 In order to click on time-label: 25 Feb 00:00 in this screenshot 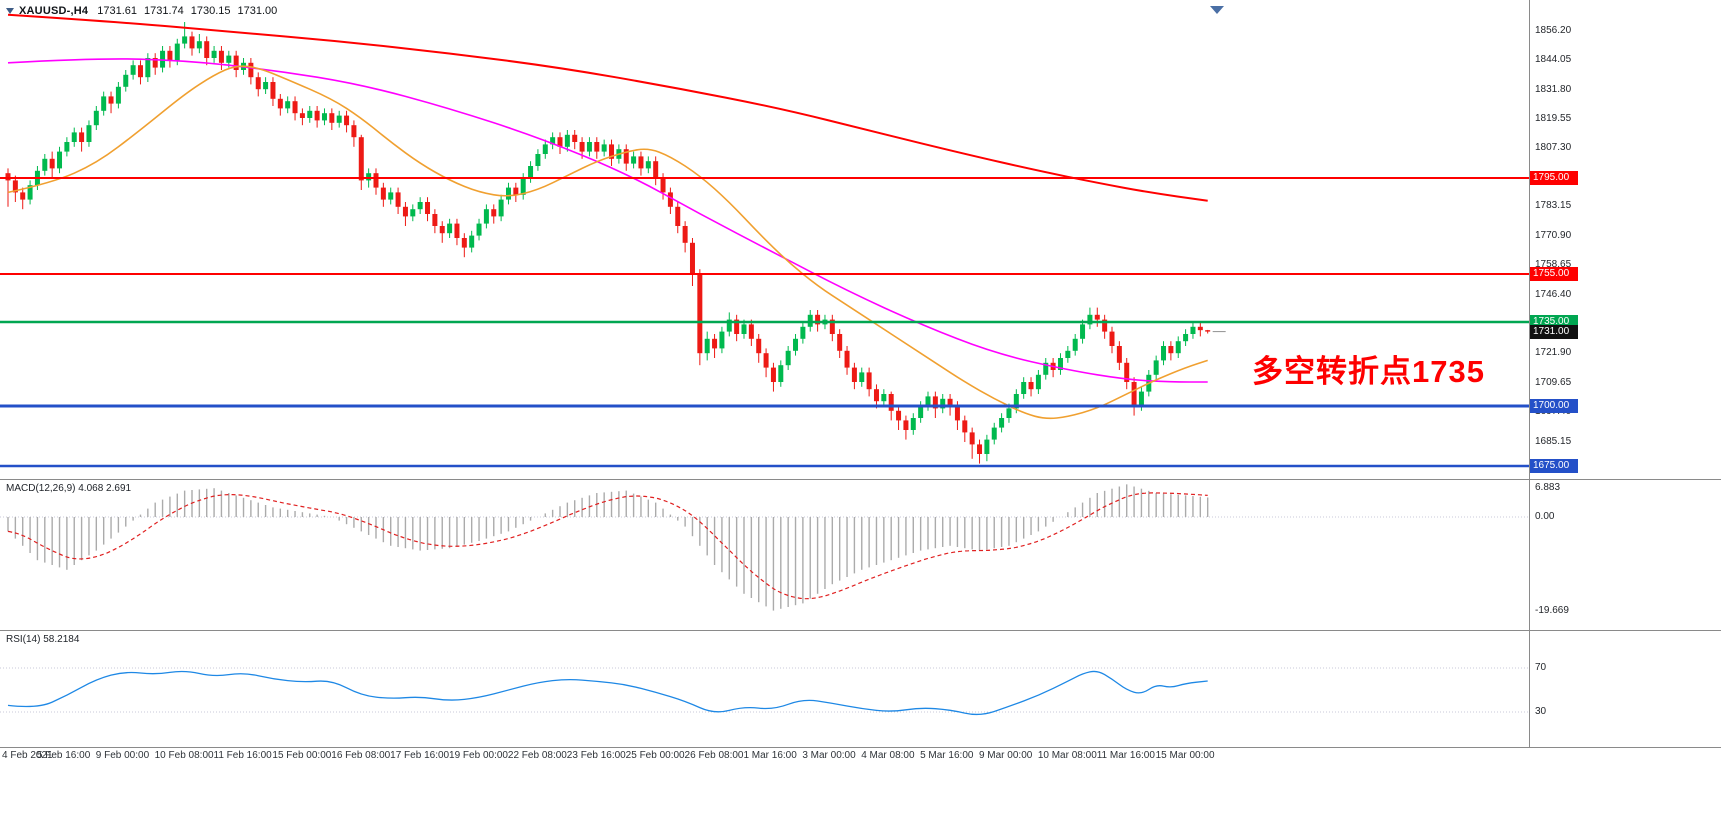, I will do `click(655, 755)`.